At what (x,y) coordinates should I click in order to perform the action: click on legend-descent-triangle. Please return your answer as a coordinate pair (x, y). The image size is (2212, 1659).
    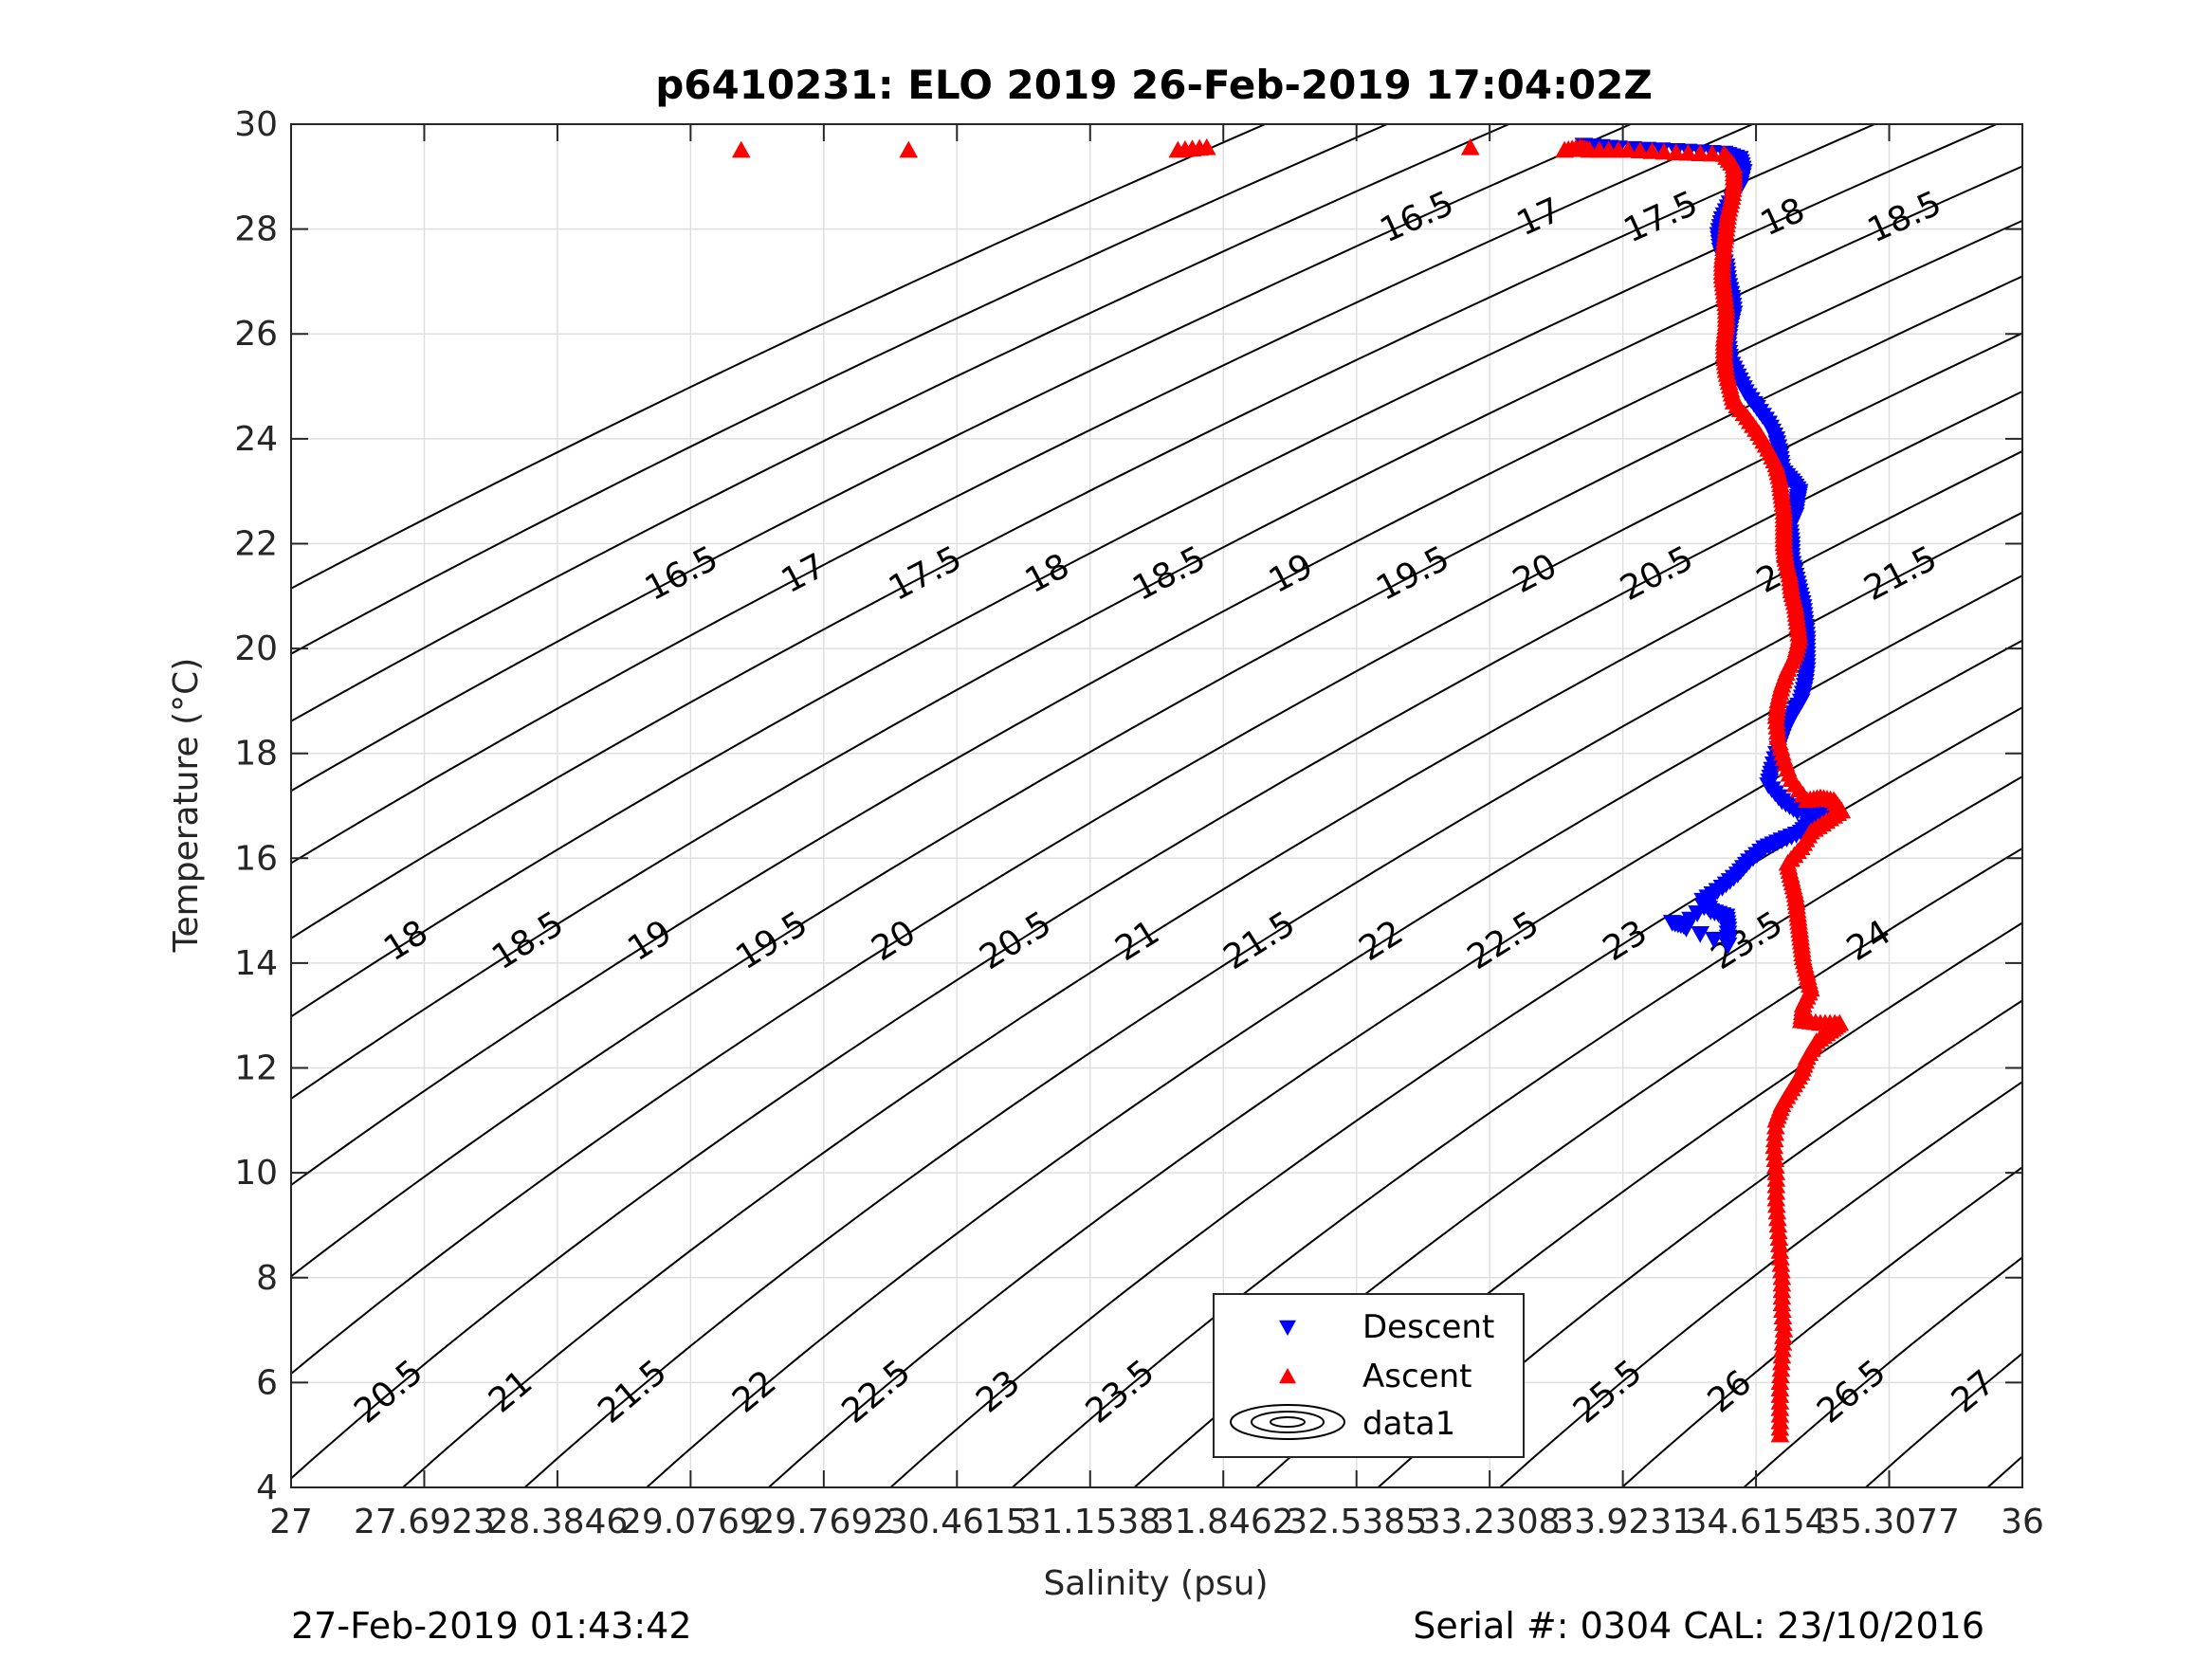
    Looking at the image, I should click on (1287, 1328).